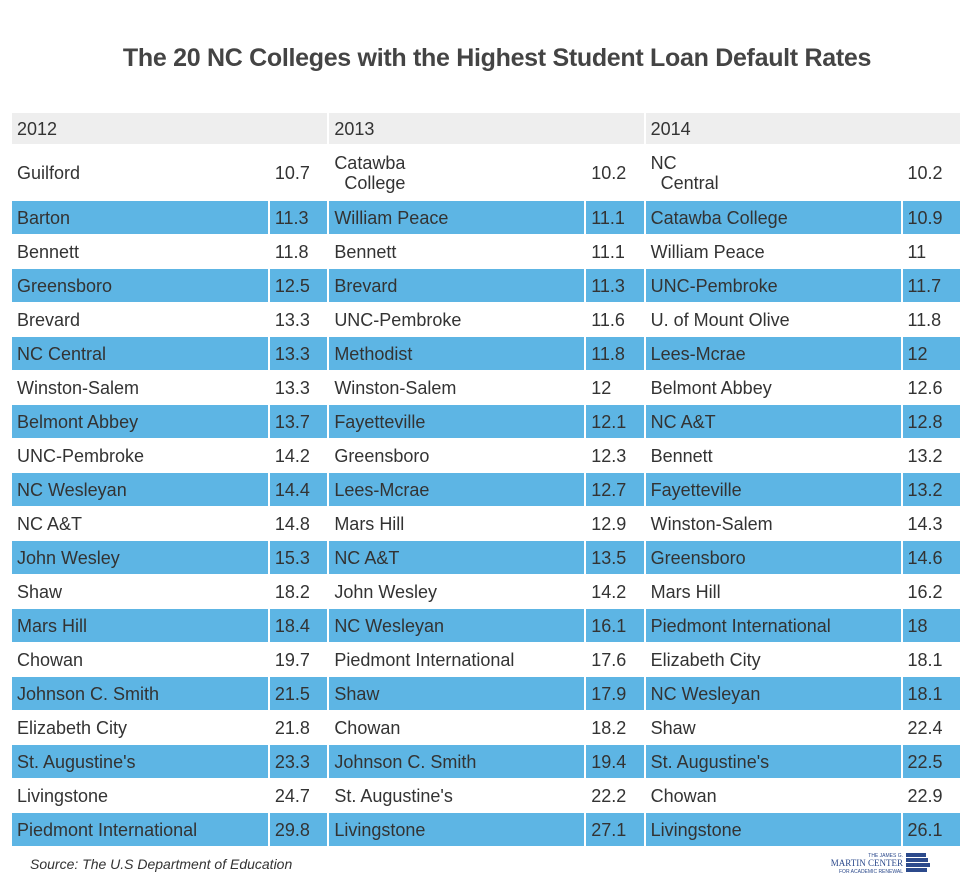  I want to click on default-rate-value: 18.2, so click(299, 591).